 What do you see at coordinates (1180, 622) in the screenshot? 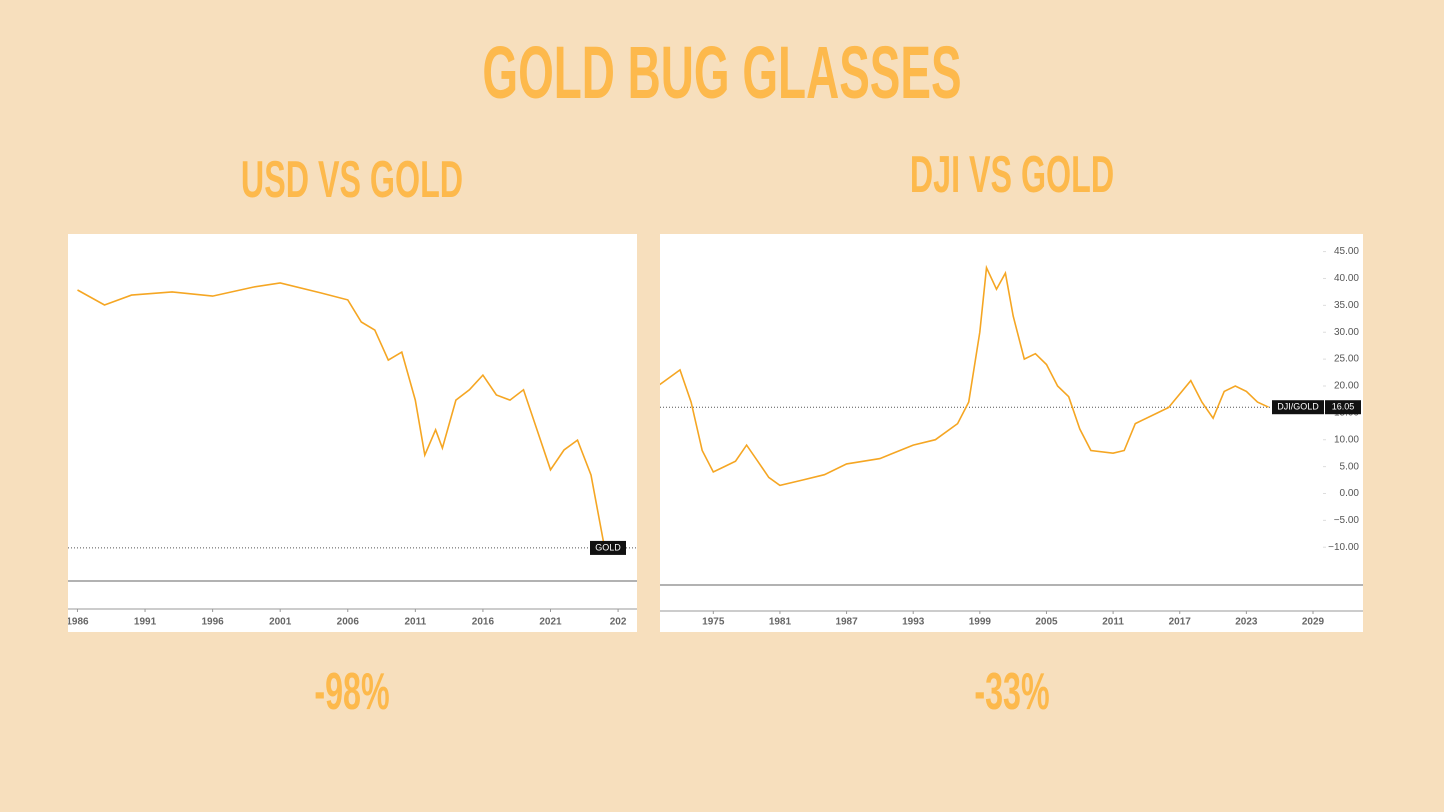
I see `x-tick-label: 2017` at bounding box center [1180, 622].